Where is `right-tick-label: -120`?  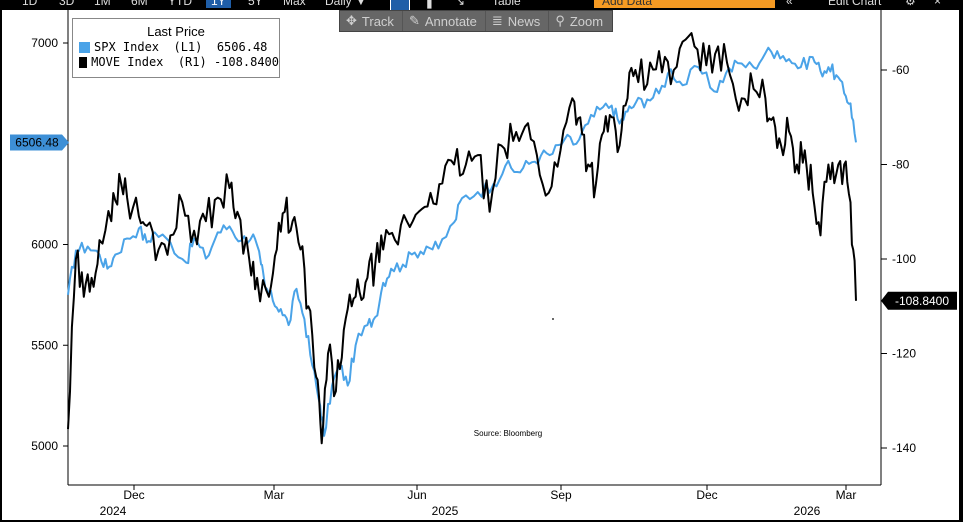
right-tick-label: -120 is located at coordinates (904, 354).